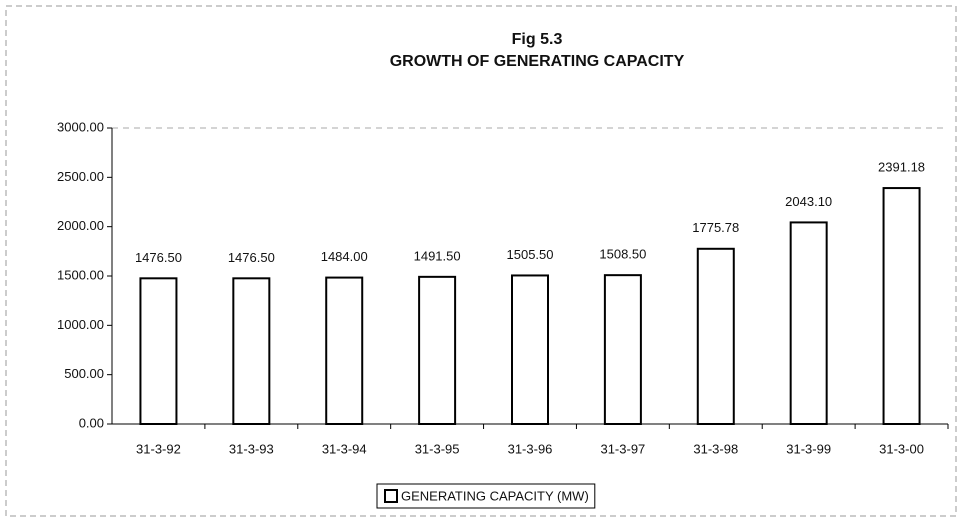 The height and width of the screenshot is (522, 962). What do you see at coordinates (84, 373) in the screenshot?
I see `y-tick-label: 500.00` at bounding box center [84, 373].